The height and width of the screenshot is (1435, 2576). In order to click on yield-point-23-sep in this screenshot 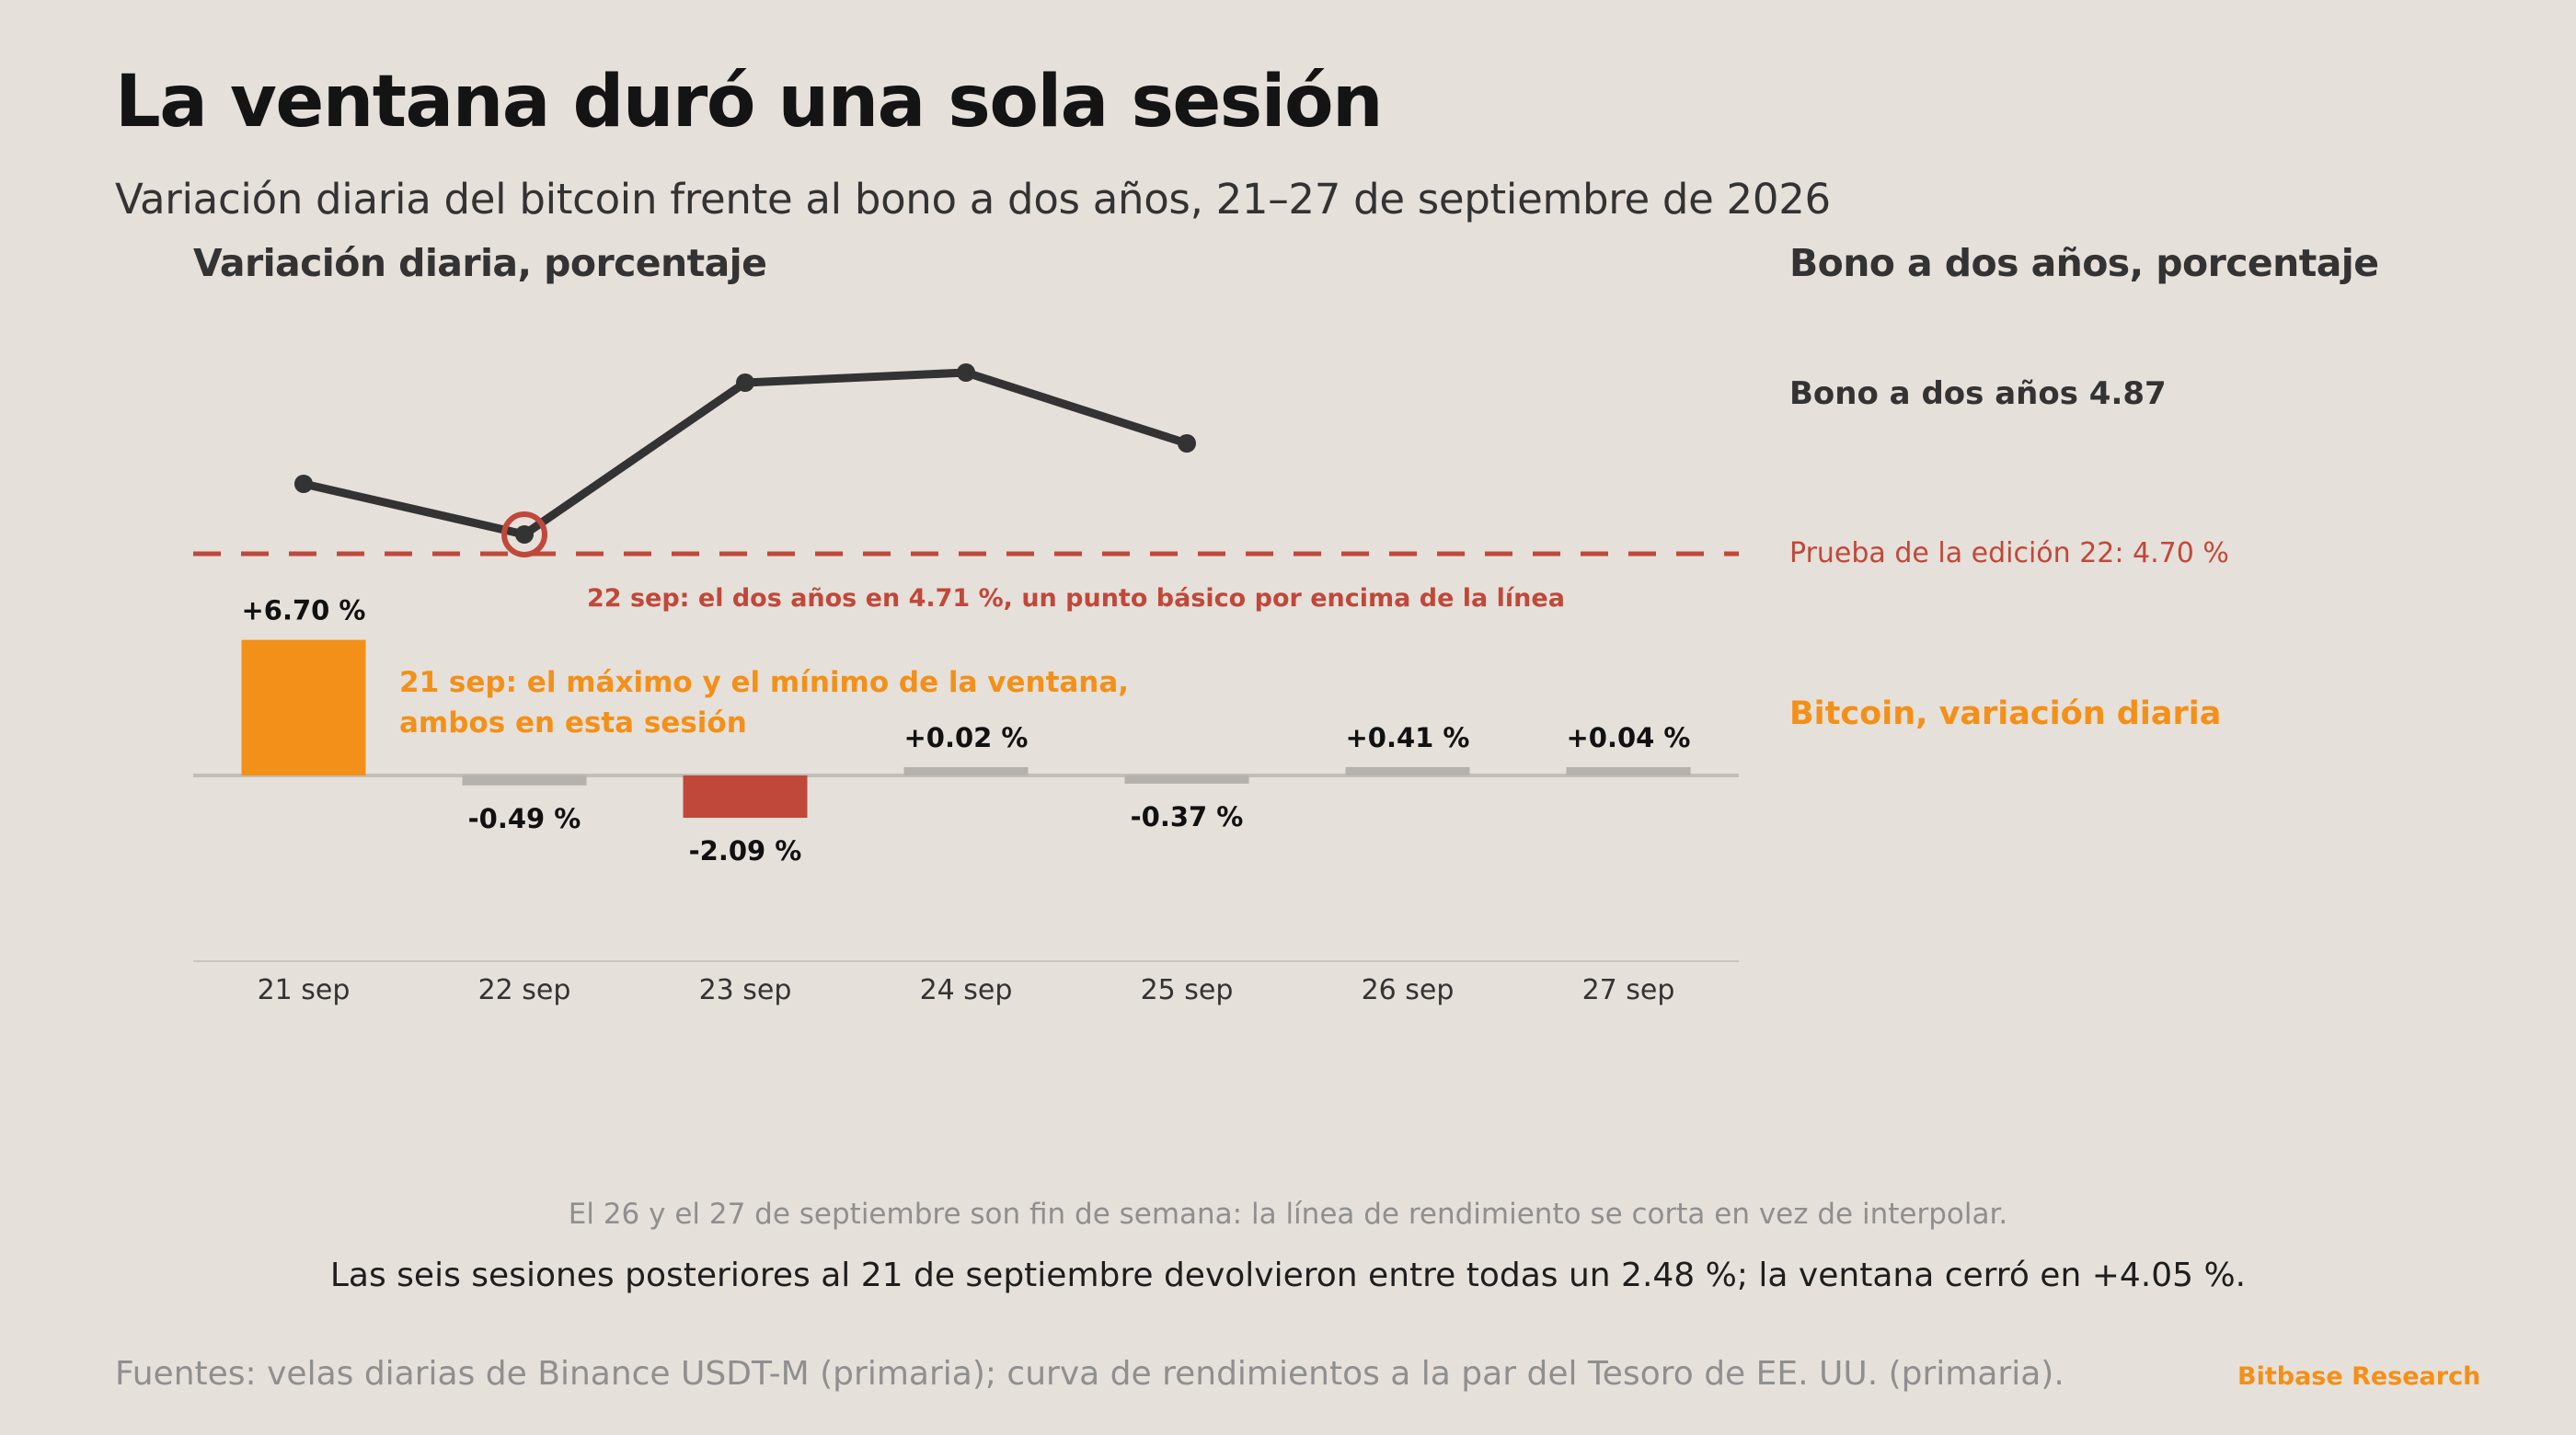, I will do `click(745, 382)`.